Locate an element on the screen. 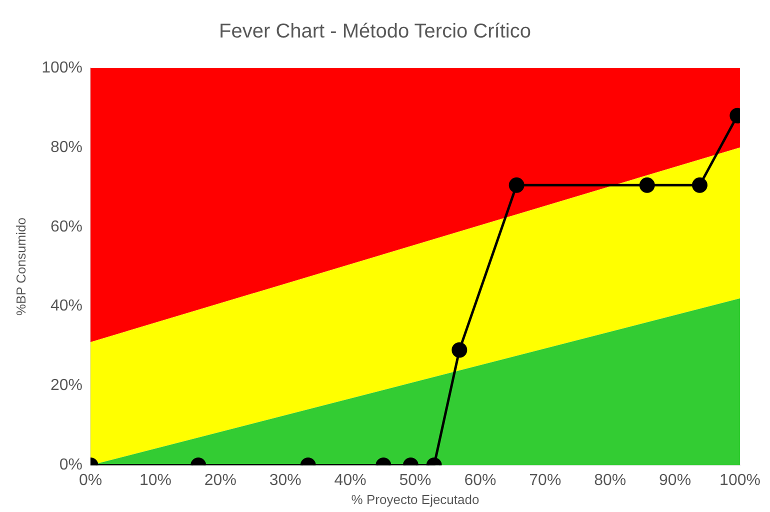 The image size is (770, 512). y-tick-label: 0% is located at coordinates (71, 465).